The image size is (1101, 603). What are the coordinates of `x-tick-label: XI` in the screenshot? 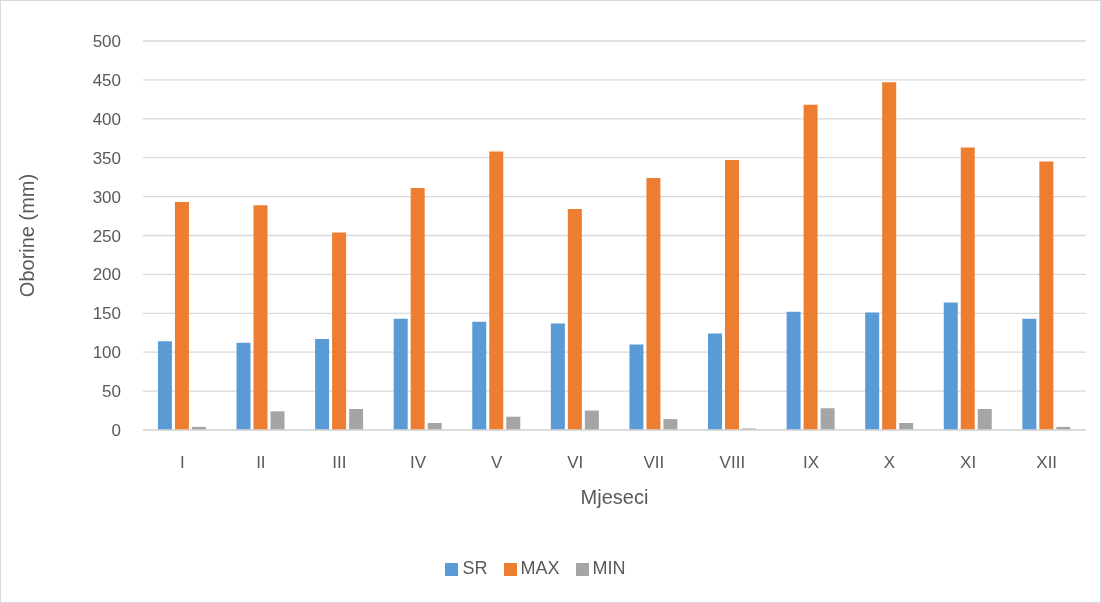 It's located at (968, 463).